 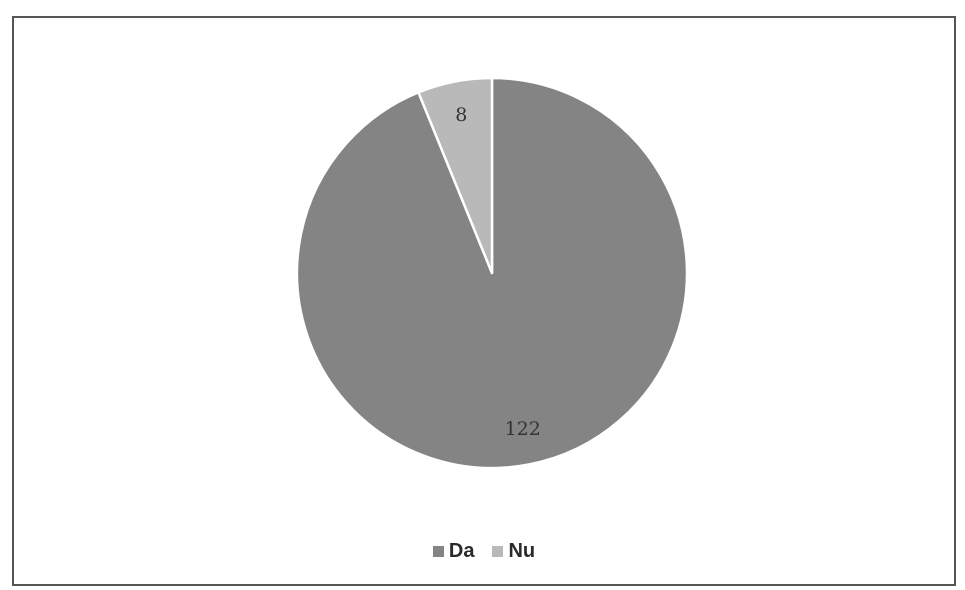 I want to click on page-header-strip, so click(x=482, y=6).